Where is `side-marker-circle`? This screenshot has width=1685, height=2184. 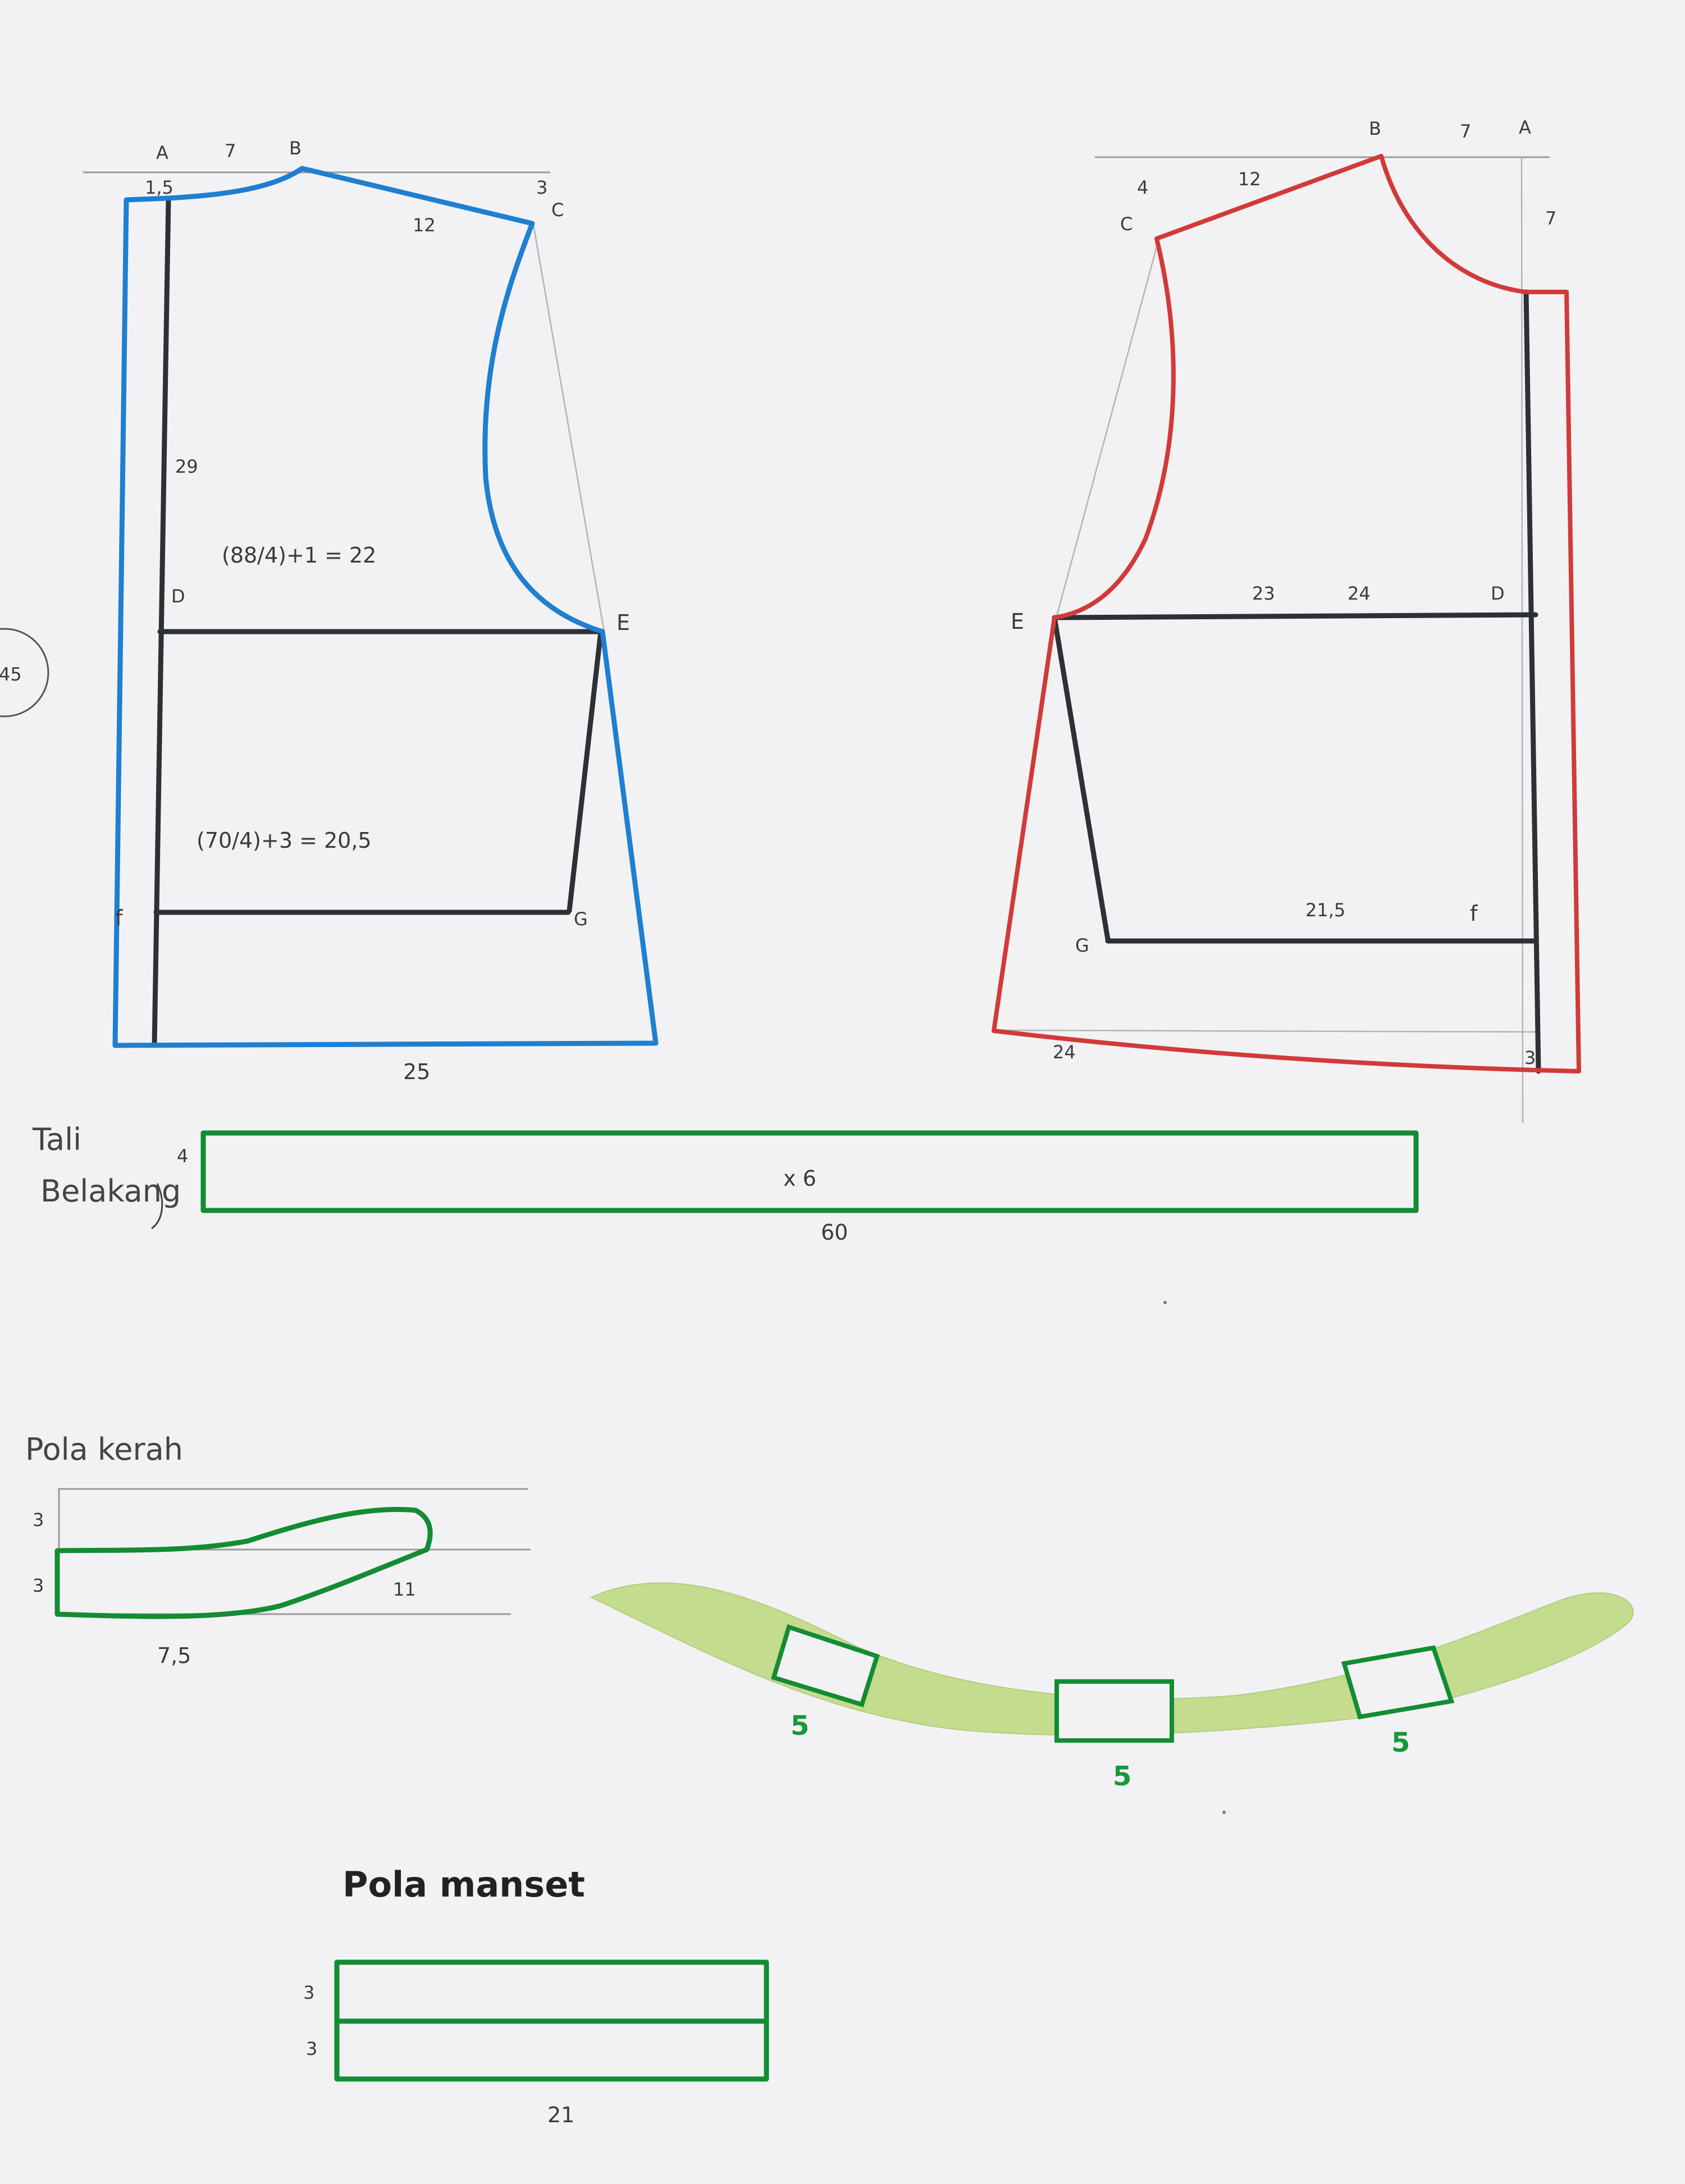
side-marker-circle is located at coordinates (24, 673).